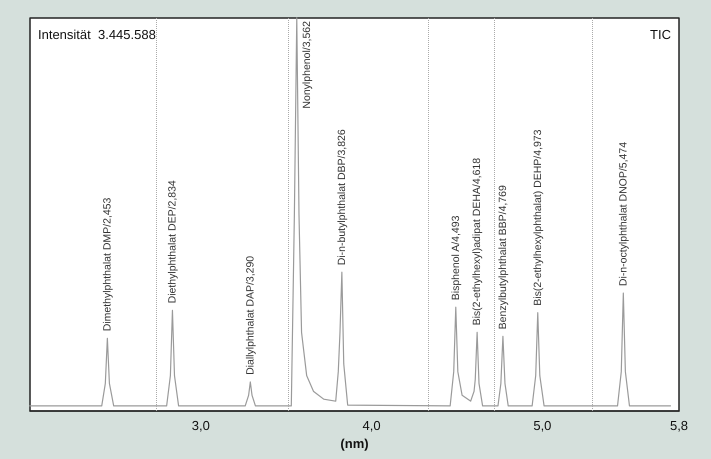  Describe the element at coordinates (97, 34) in the screenshot. I see `annotation: Intensität 3.445.588` at that location.